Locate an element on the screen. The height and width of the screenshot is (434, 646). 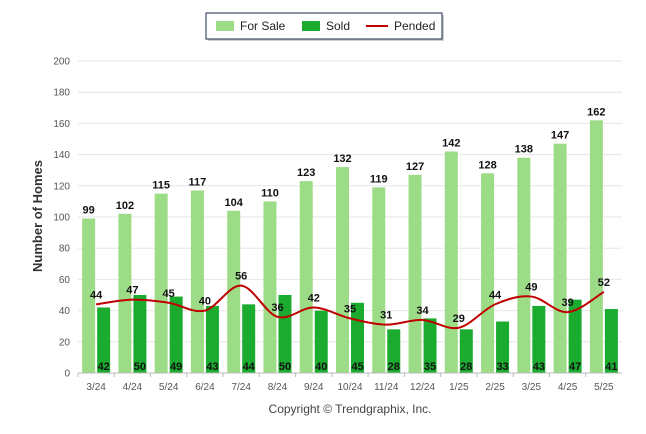
x-tick-label: 3/24 is located at coordinates (96, 387).